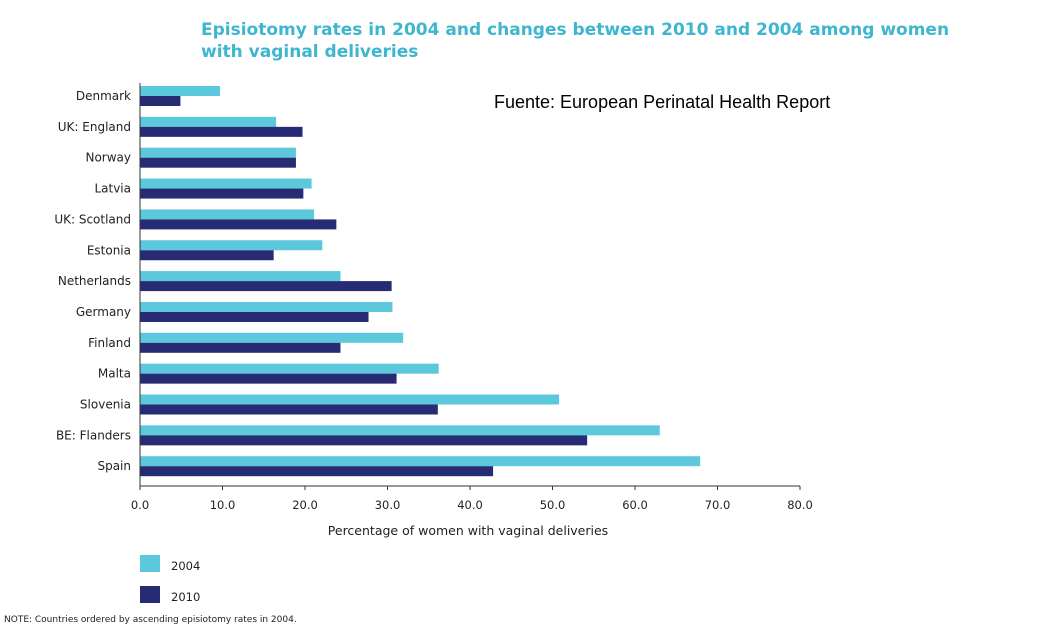  I want to click on category-label: Netherlands, so click(94, 281).